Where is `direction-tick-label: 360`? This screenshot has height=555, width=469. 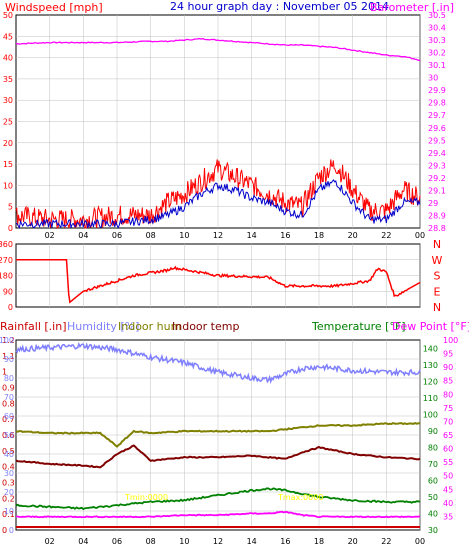 direction-tick-label: 360 is located at coordinates (6, 244).